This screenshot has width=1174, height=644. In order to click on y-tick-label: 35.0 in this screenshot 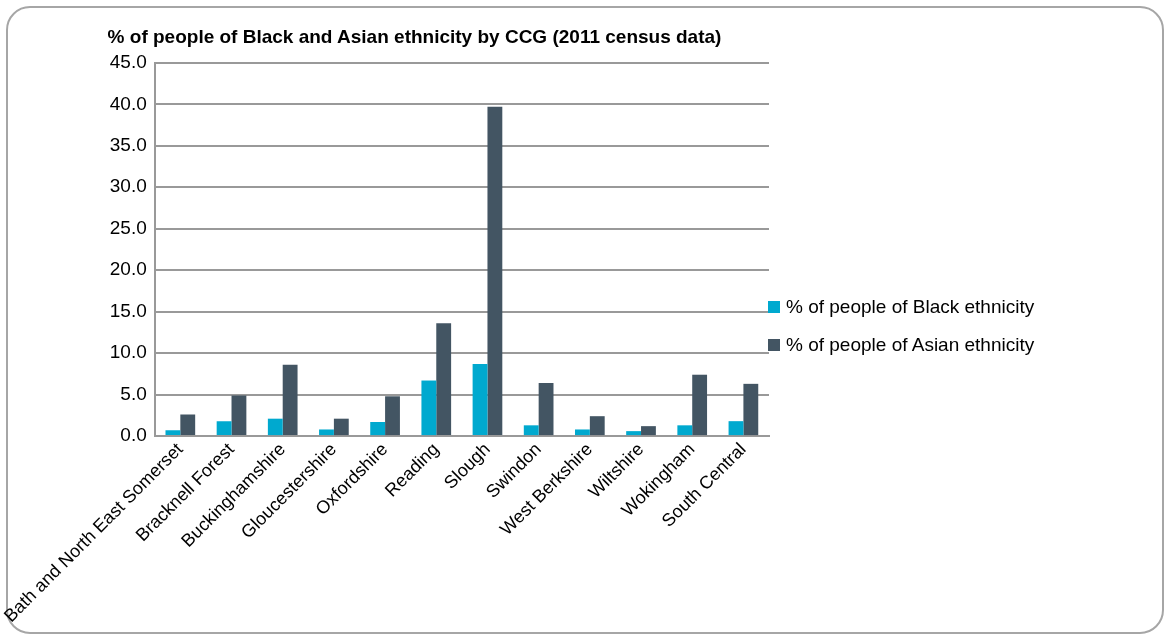, I will do `click(128, 144)`.